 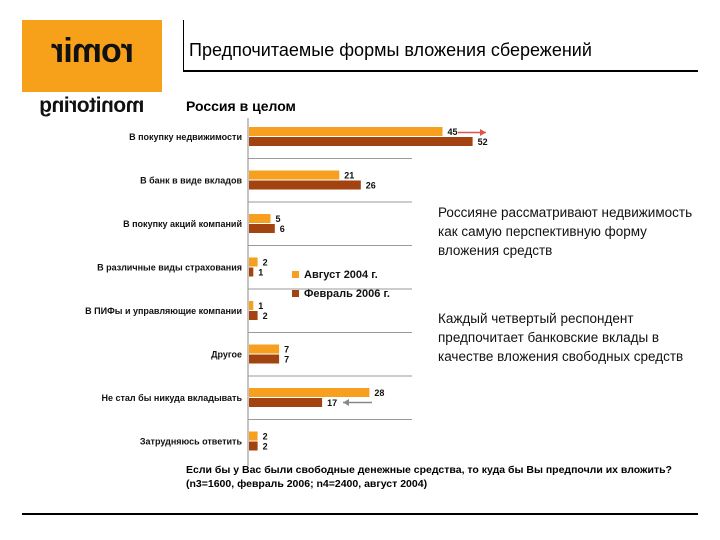 What do you see at coordinates (172, 398) in the screenshot?
I see `category-label: Не стал бы никуда вкладывать` at bounding box center [172, 398].